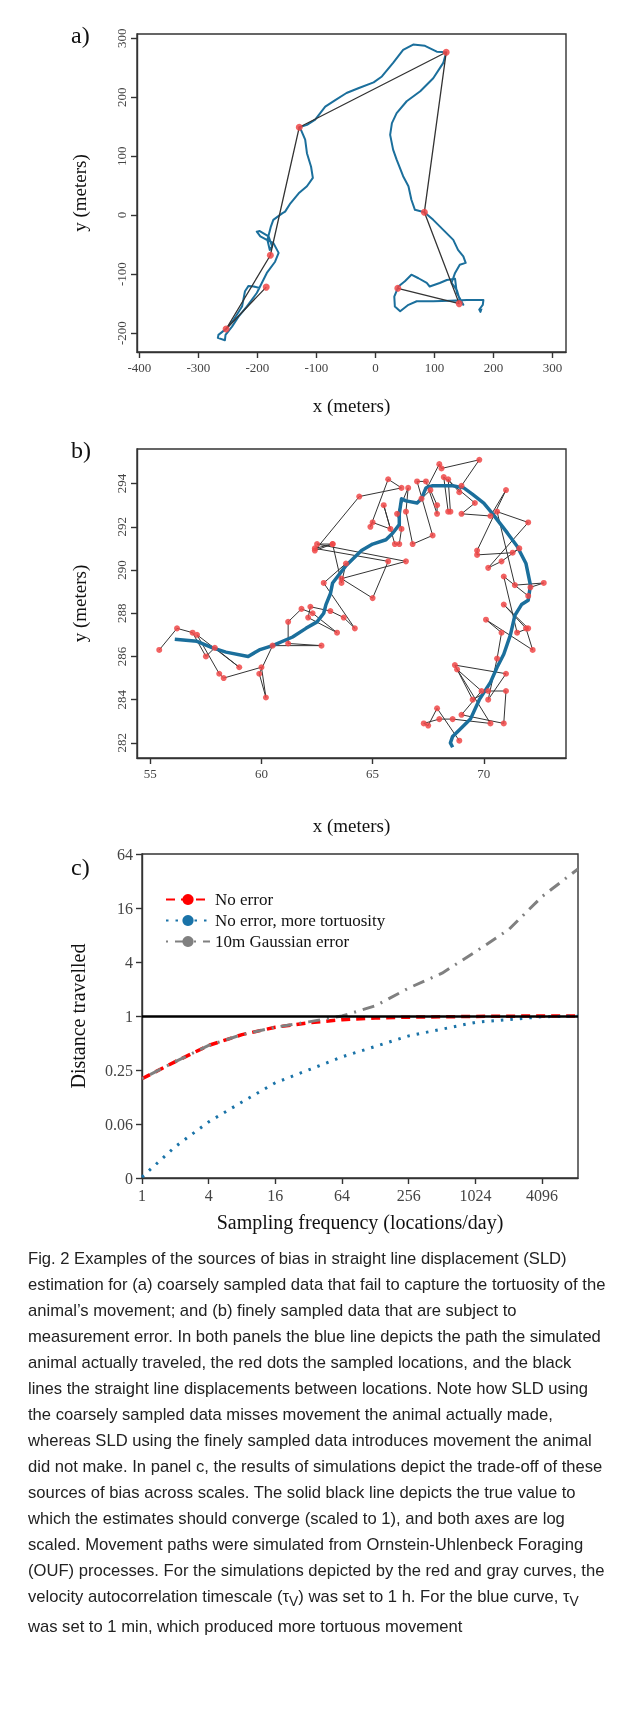  What do you see at coordinates (282, 941) in the screenshot?
I see `legend-label: 10m Gaussian error` at bounding box center [282, 941].